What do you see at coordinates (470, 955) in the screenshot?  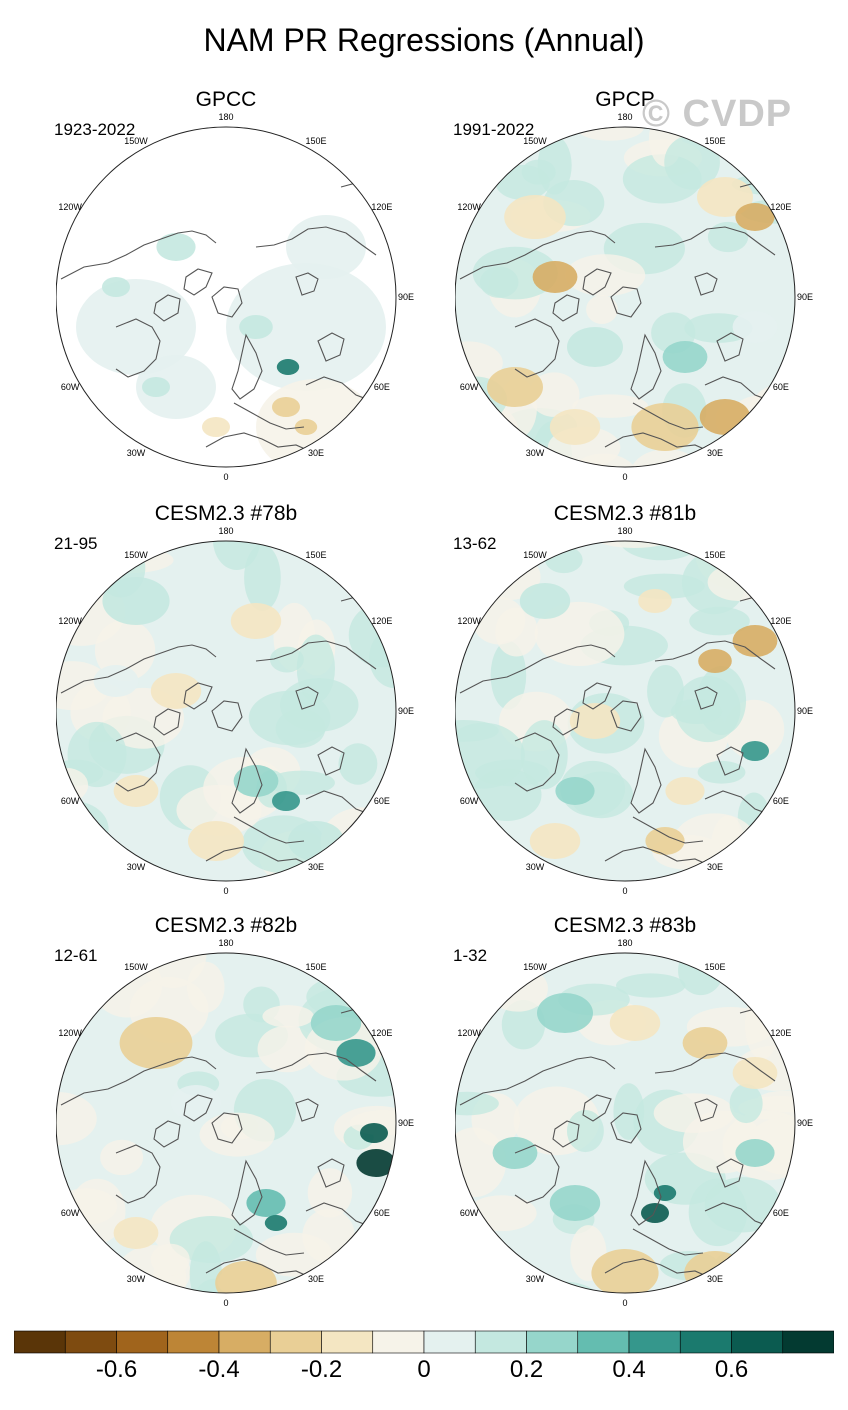 I see `panel-date-range: 1-32` at bounding box center [470, 955].